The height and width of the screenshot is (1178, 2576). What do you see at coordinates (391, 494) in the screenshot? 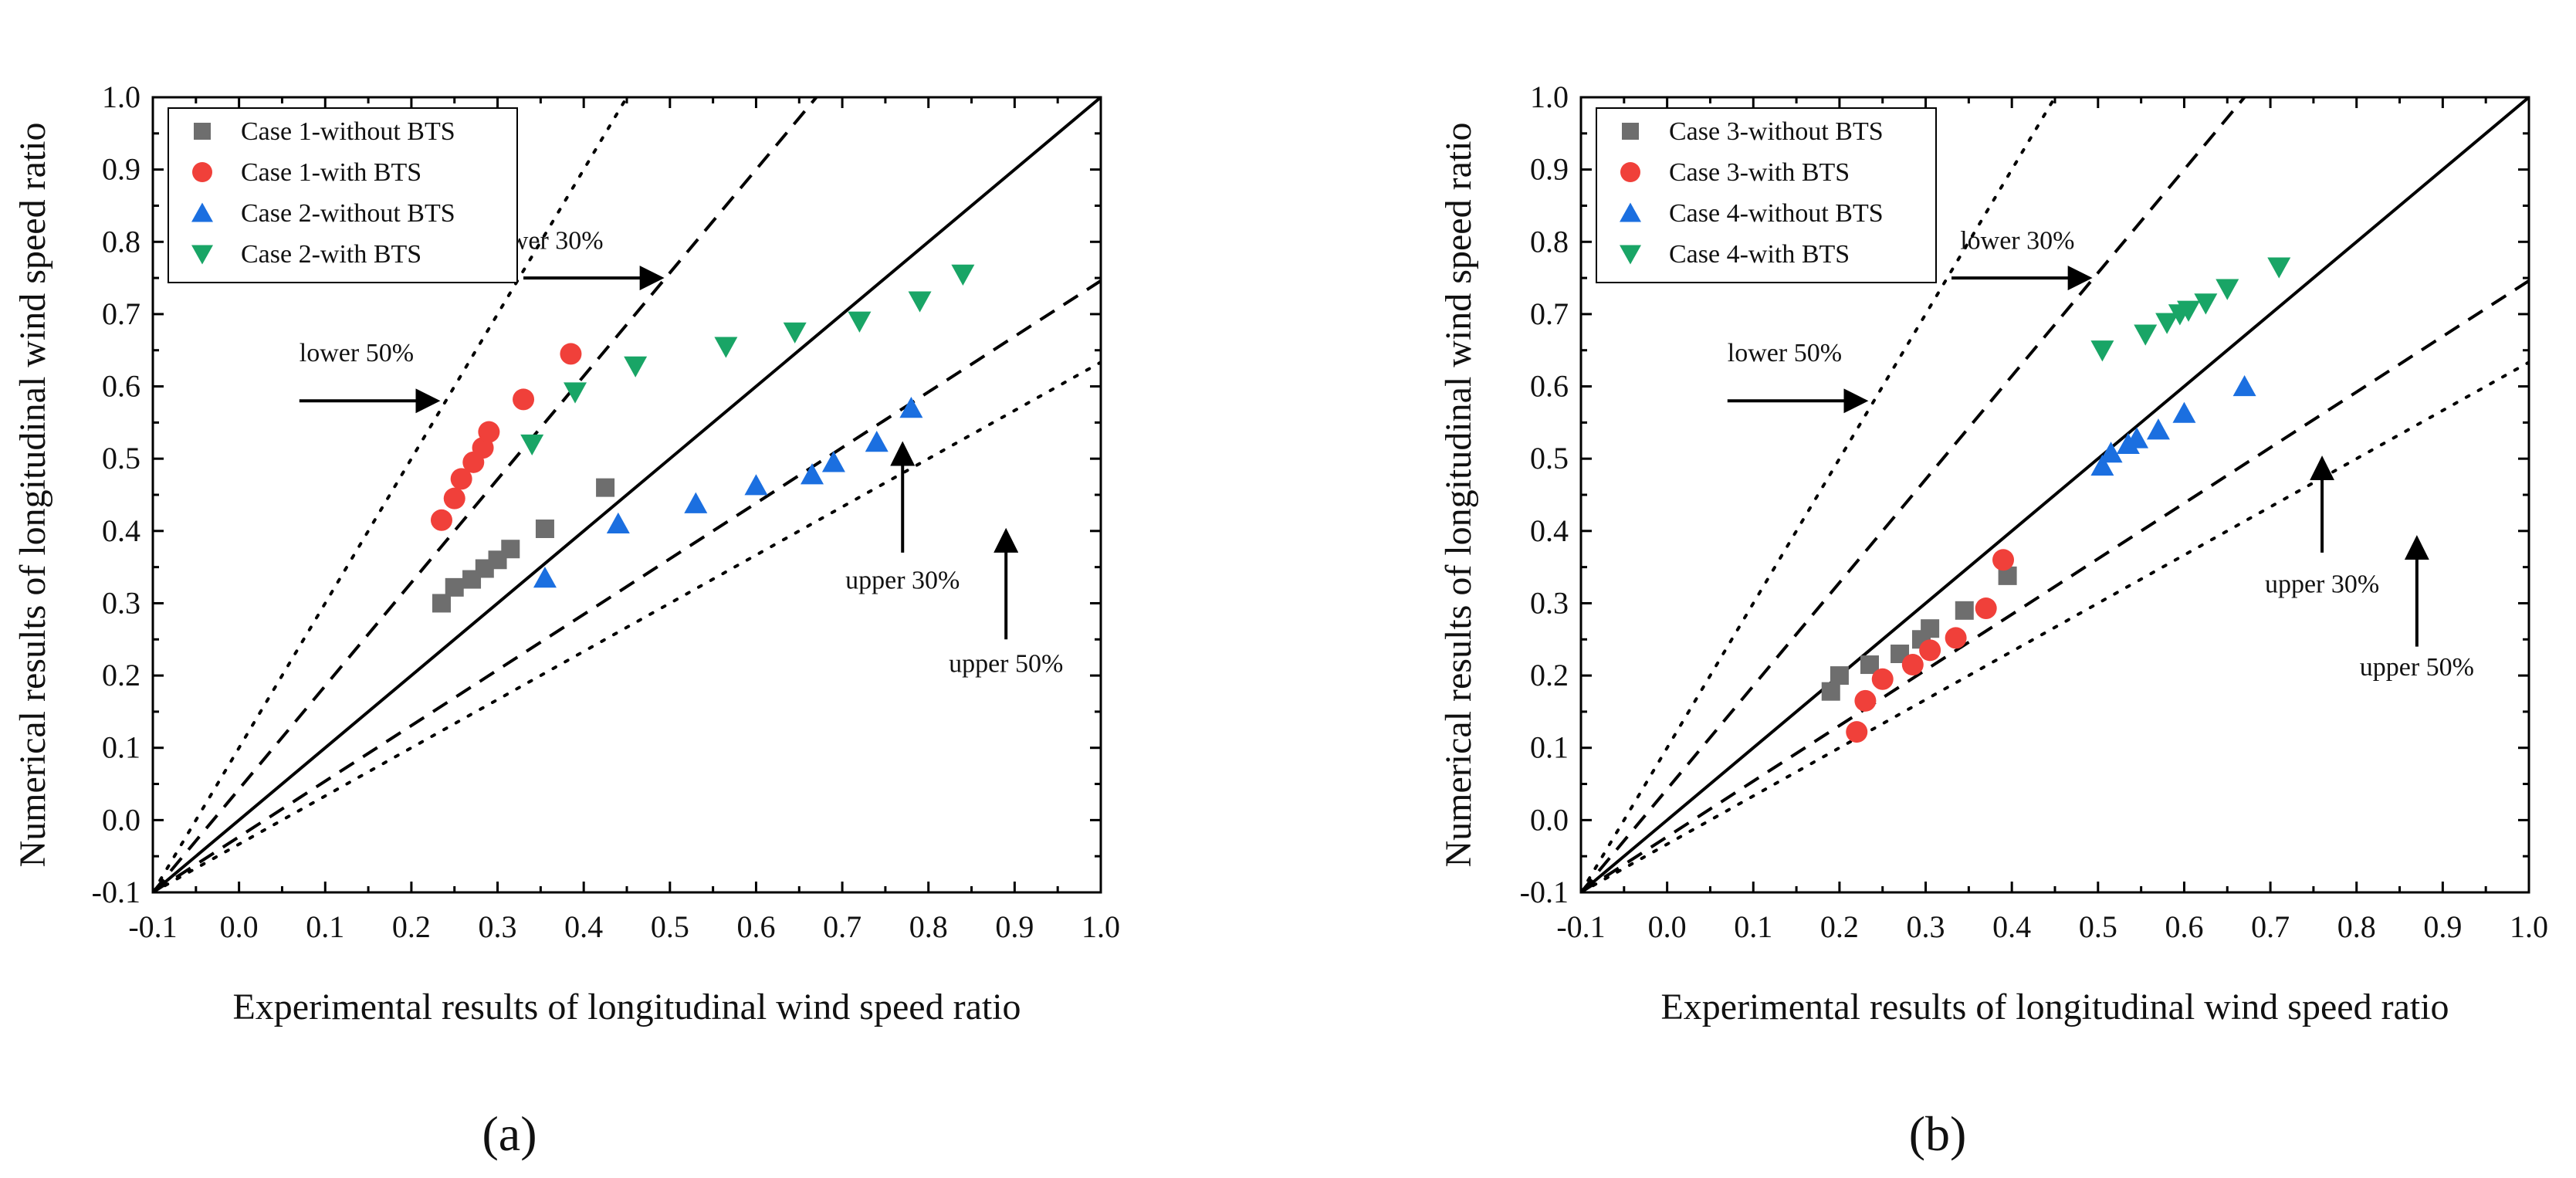
I see `reference-line-dotted` at bounding box center [391, 494].